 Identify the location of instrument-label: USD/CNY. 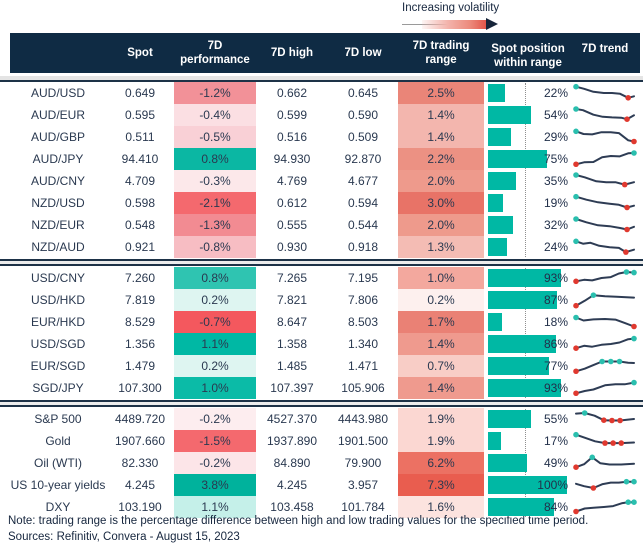
(57, 278).